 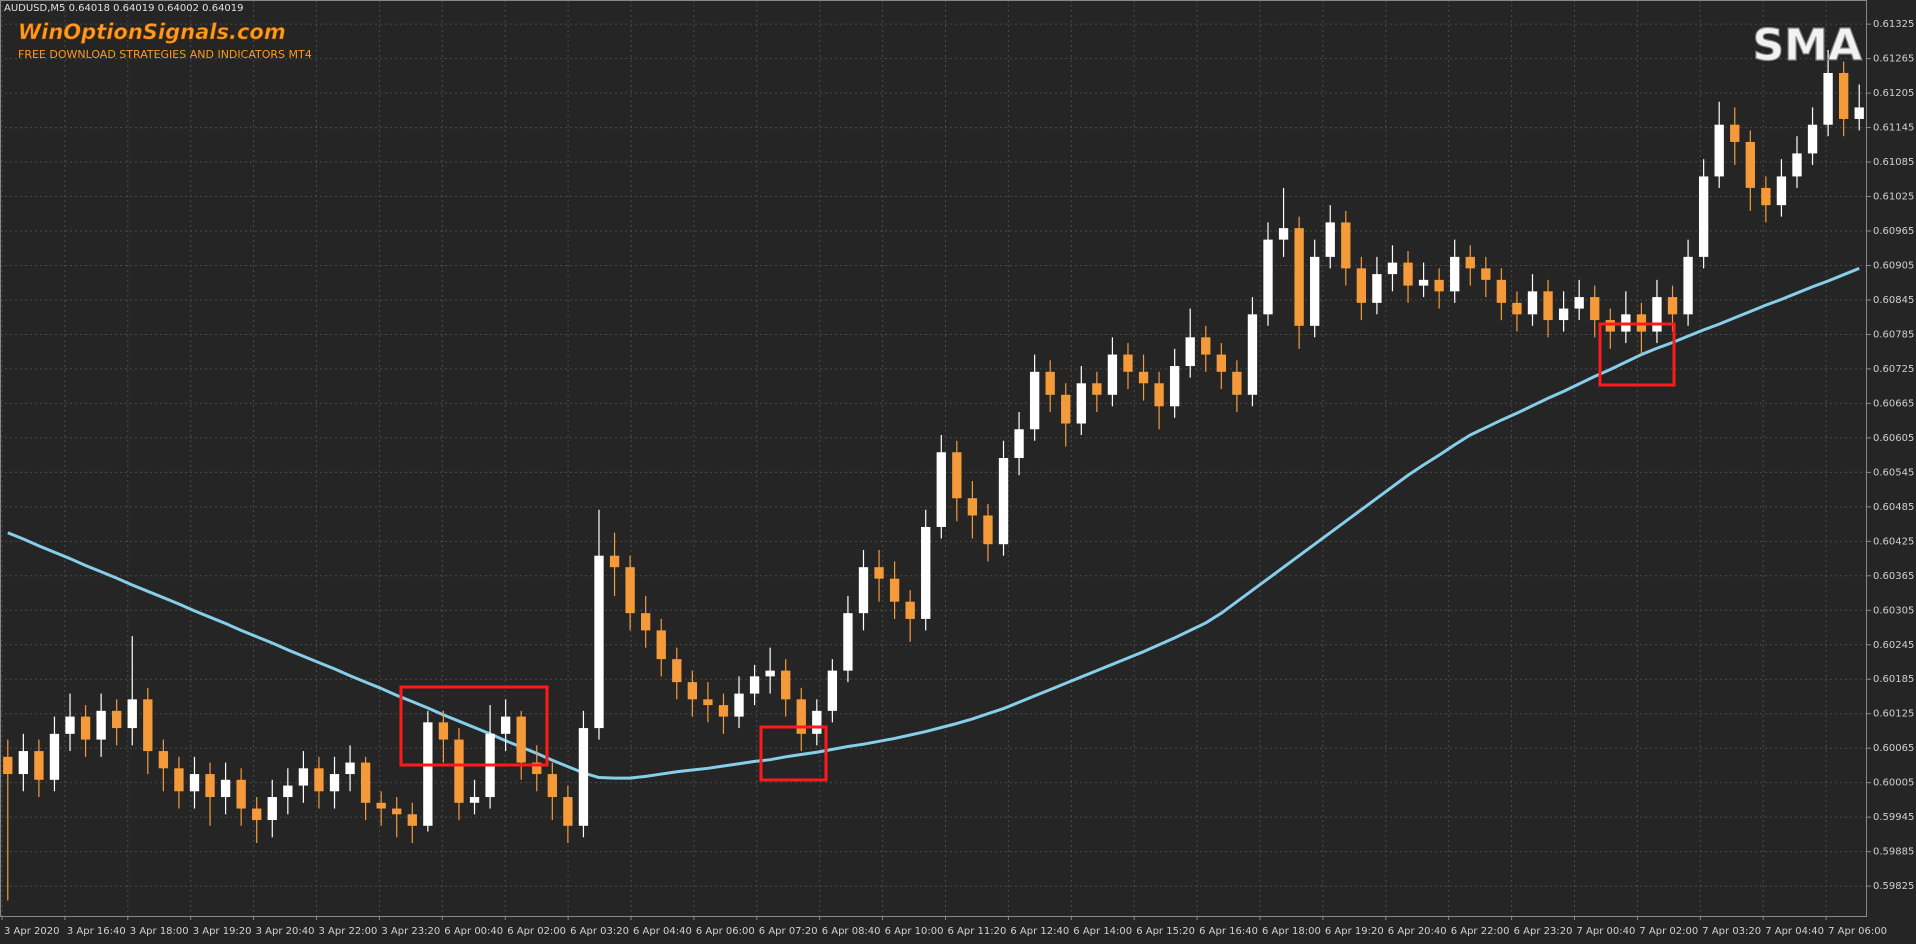 What do you see at coordinates (1893, 162) in the screenshot?
I see `y-tick-label: 0.61085` at bounding box center [1893, 162].